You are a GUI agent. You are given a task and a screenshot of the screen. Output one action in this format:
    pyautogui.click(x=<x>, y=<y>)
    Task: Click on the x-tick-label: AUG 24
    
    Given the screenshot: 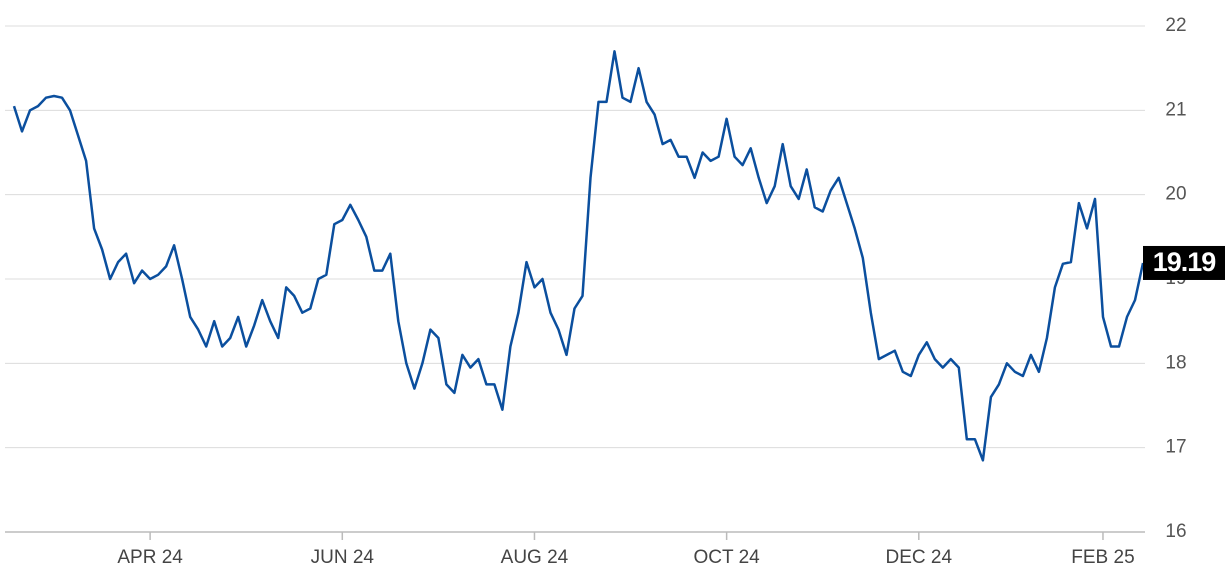 What is the action you would take?
    pyautogui.click(x=535, y=557)
    